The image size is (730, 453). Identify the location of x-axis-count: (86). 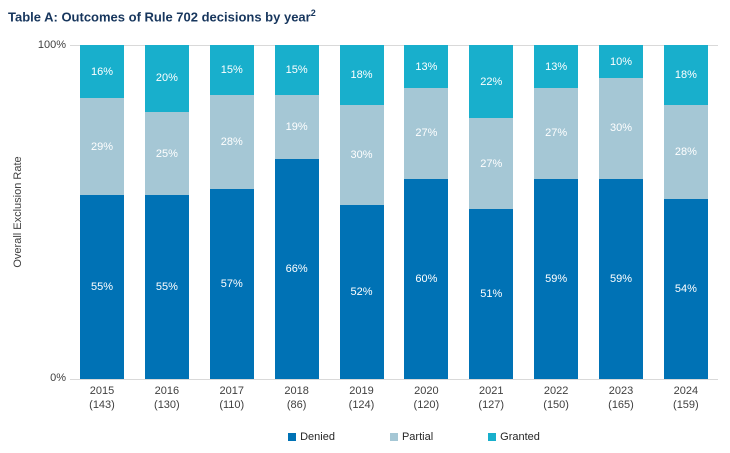
(296, 405).